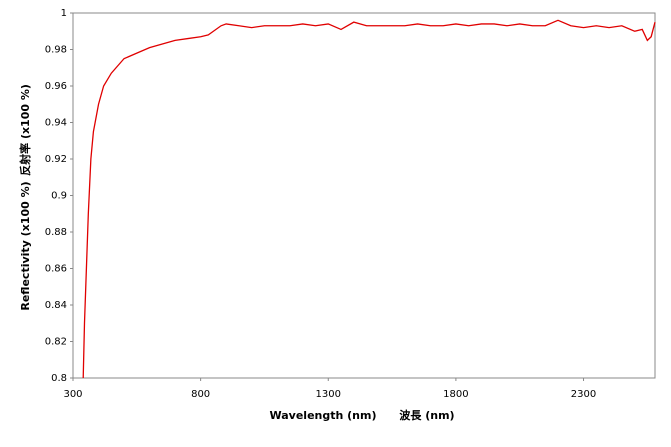 The height and width of the screenshot is (447, 671). I want to click on x-tick-label: 2300, so click(583, 394).